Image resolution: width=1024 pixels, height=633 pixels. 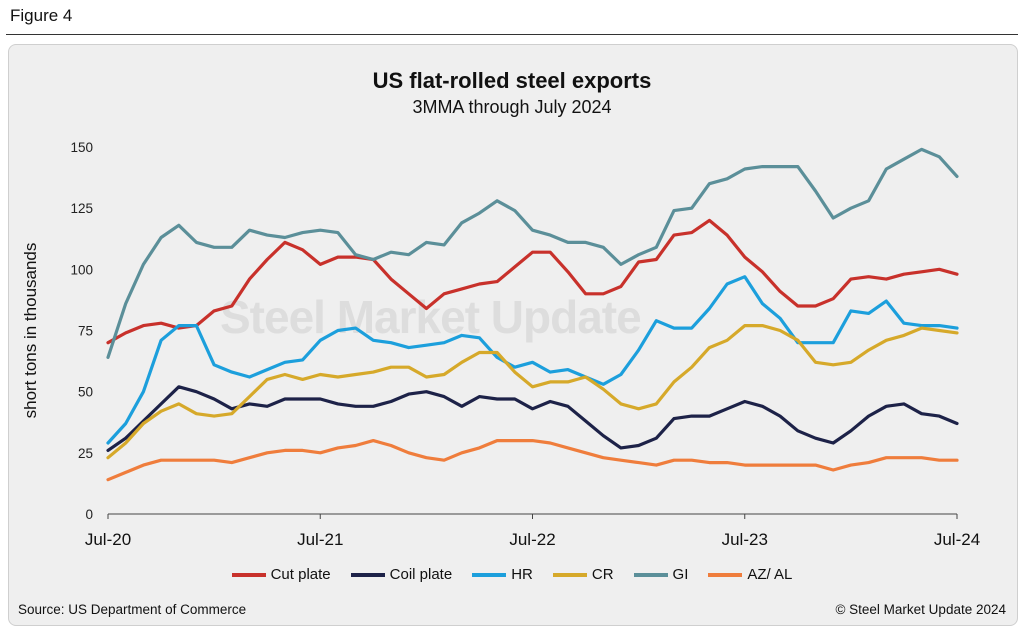 What do you see at coordinates (421, 574) in the screenshot?
I see `legend-label-coil-plate: Coil plate` at bounding box center [421, 574].